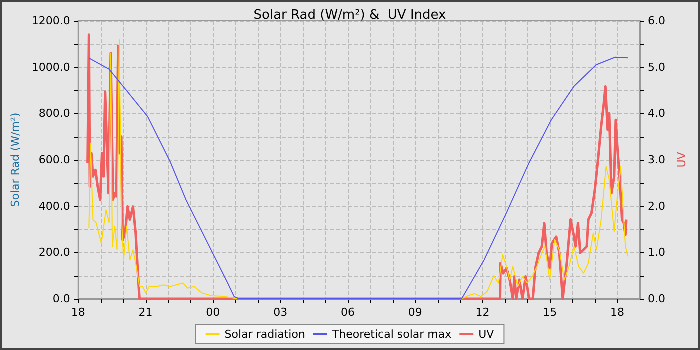 Image resolution: width=700 pixels, height=350 pixels. I want to click on y2-tick-label: 5.0, so click(657, 67).